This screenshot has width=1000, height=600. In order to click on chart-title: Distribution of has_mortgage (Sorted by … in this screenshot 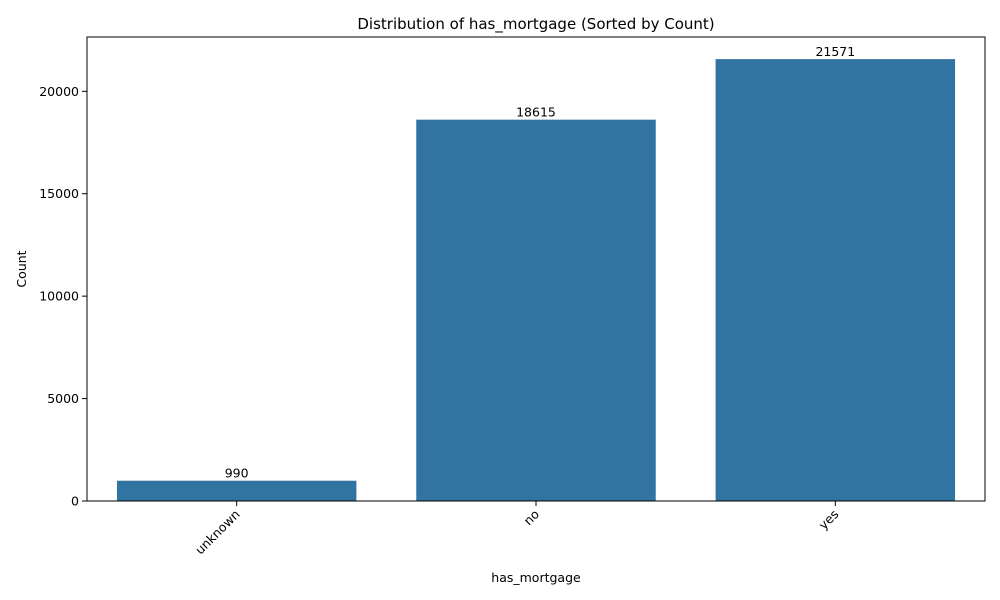, I will do `click(535, 24)`.